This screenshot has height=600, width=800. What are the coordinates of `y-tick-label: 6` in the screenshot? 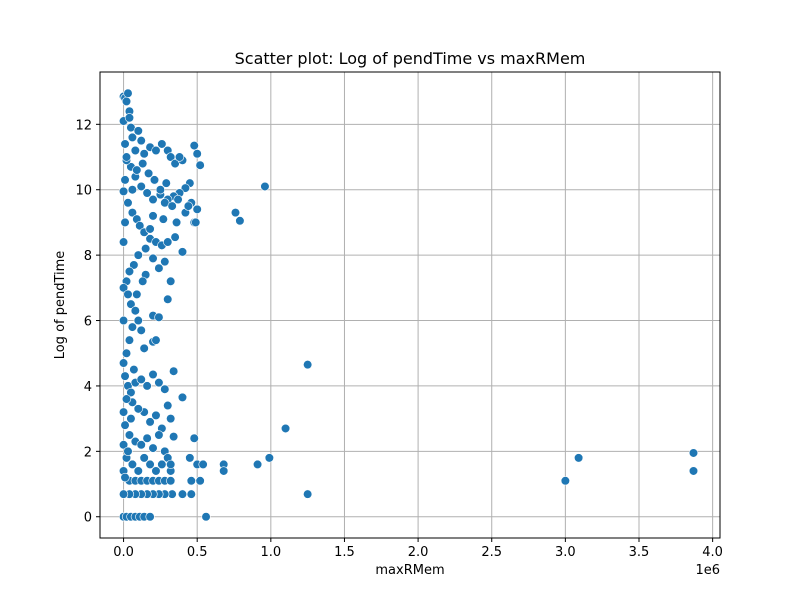 It's located at (88, 322).